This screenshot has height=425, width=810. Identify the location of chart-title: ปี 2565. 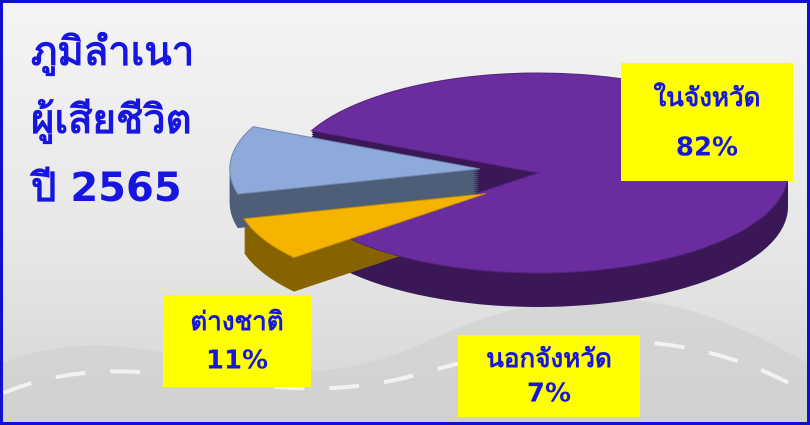
(105, 188).